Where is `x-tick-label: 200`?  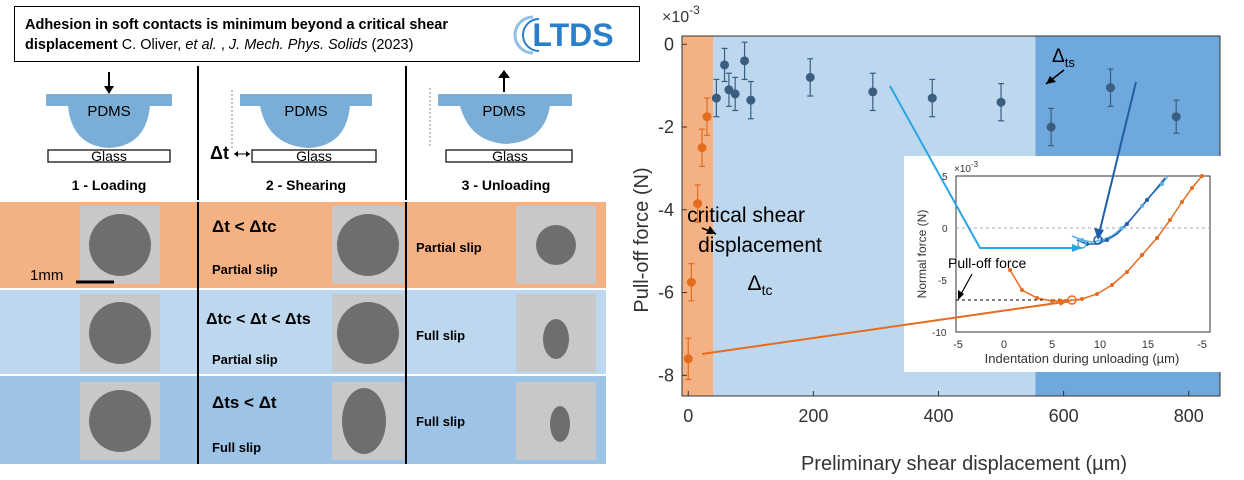 x-tick-label: 200 is located at coordinates (813, 416).